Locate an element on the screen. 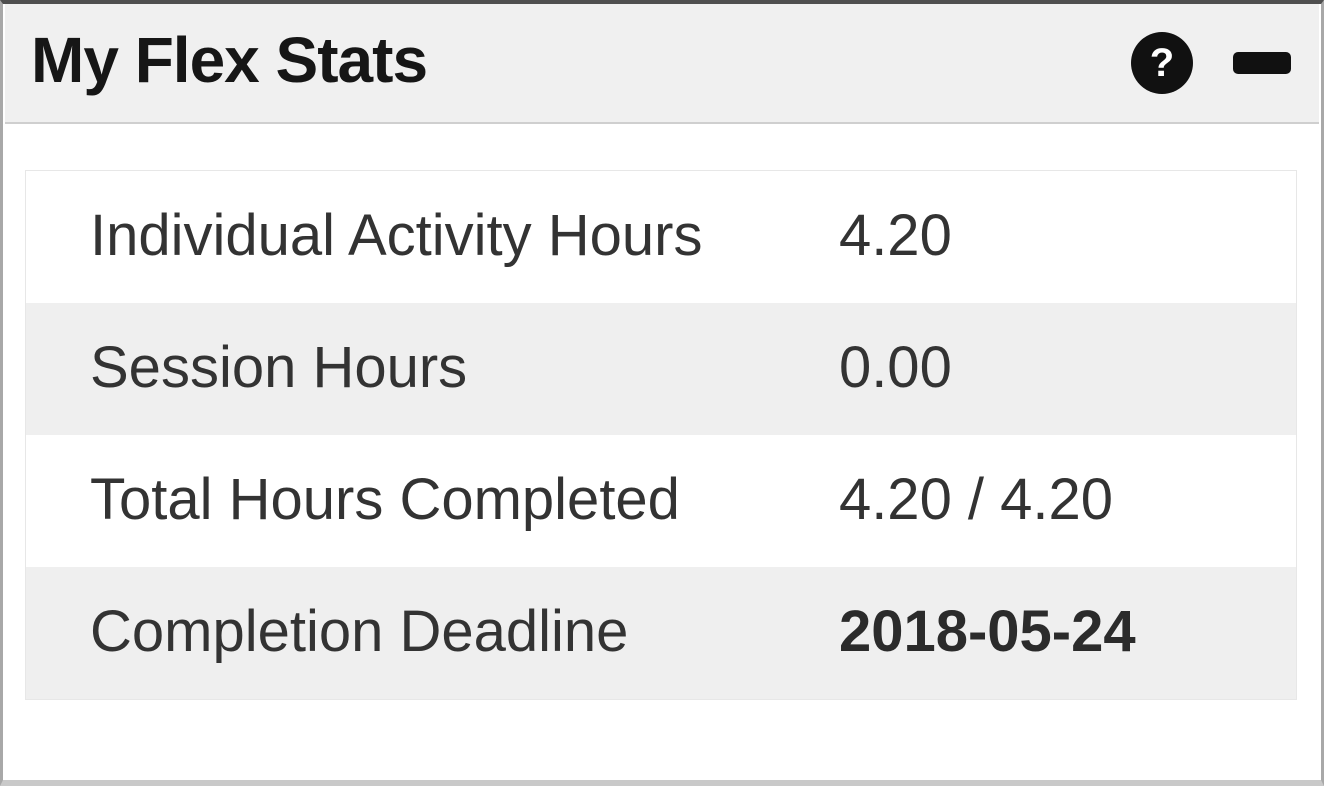 Image resolution: width=1324 pixels, height=786 pixels. header-icons: ? is located at coordinates (1211, 63).